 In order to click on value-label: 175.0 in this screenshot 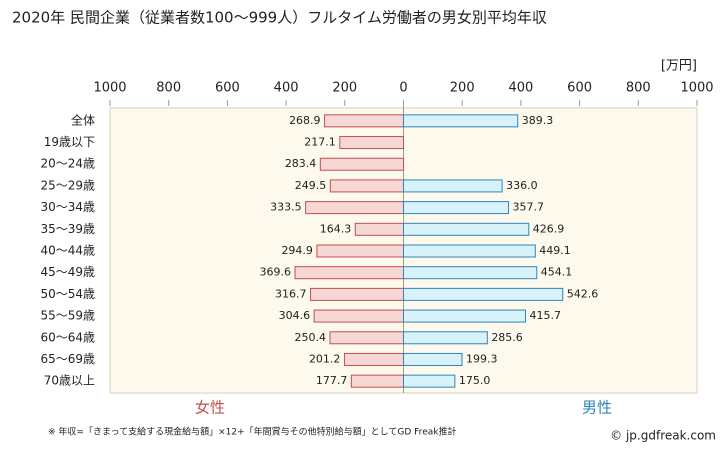, I will do `click(475, 380)`.